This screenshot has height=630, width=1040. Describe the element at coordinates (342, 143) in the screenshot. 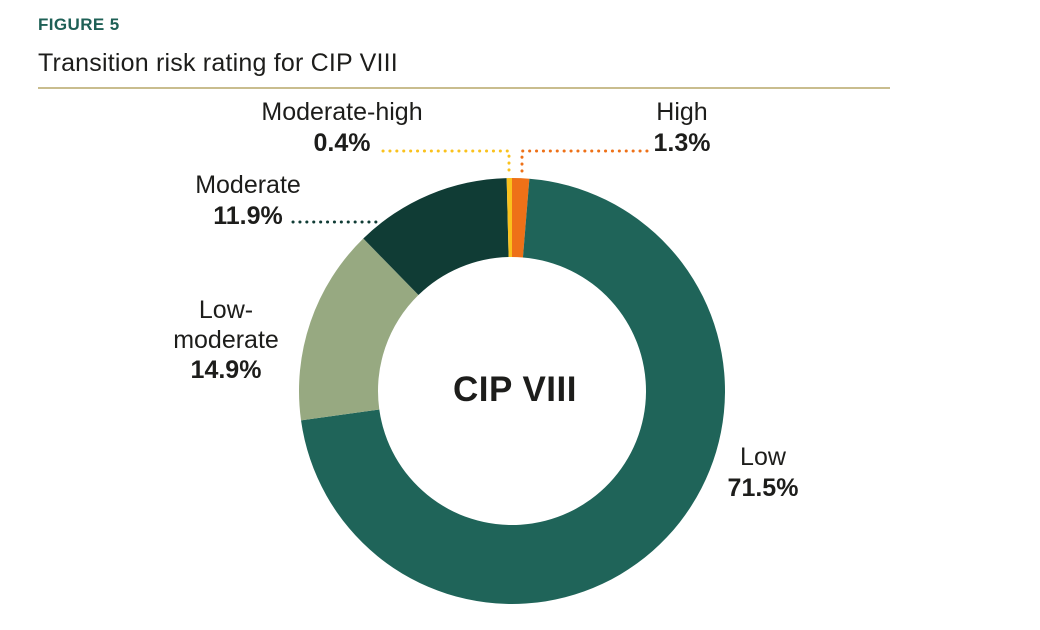

I see `callout-moderate-high-value: 0.4%` at that location.